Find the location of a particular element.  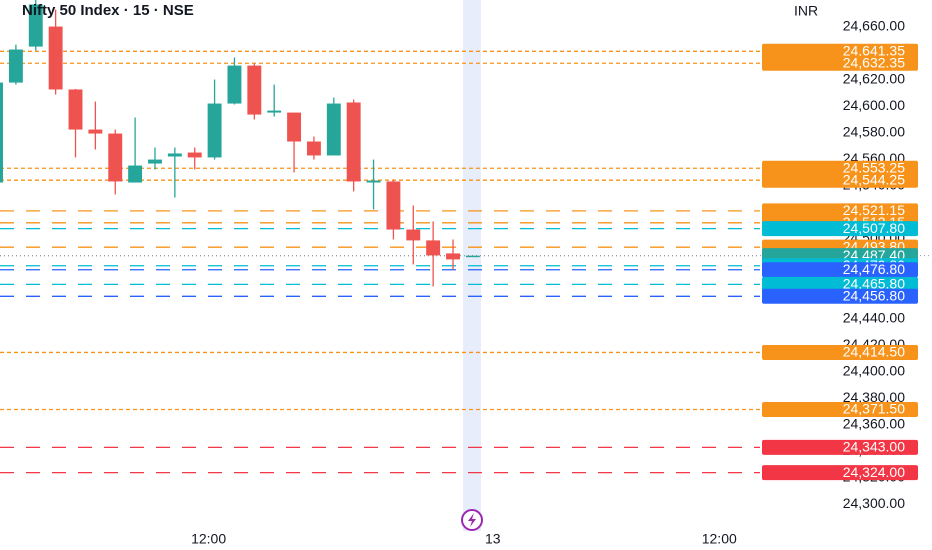

price-tag-label: 24,544.25 is located at coordinates (874, 179).